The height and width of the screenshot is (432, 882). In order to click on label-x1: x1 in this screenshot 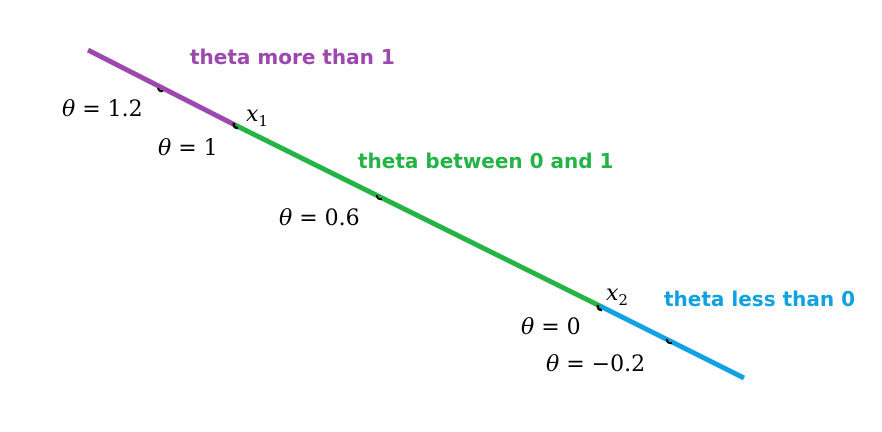, I will do `click(257, 116)`.